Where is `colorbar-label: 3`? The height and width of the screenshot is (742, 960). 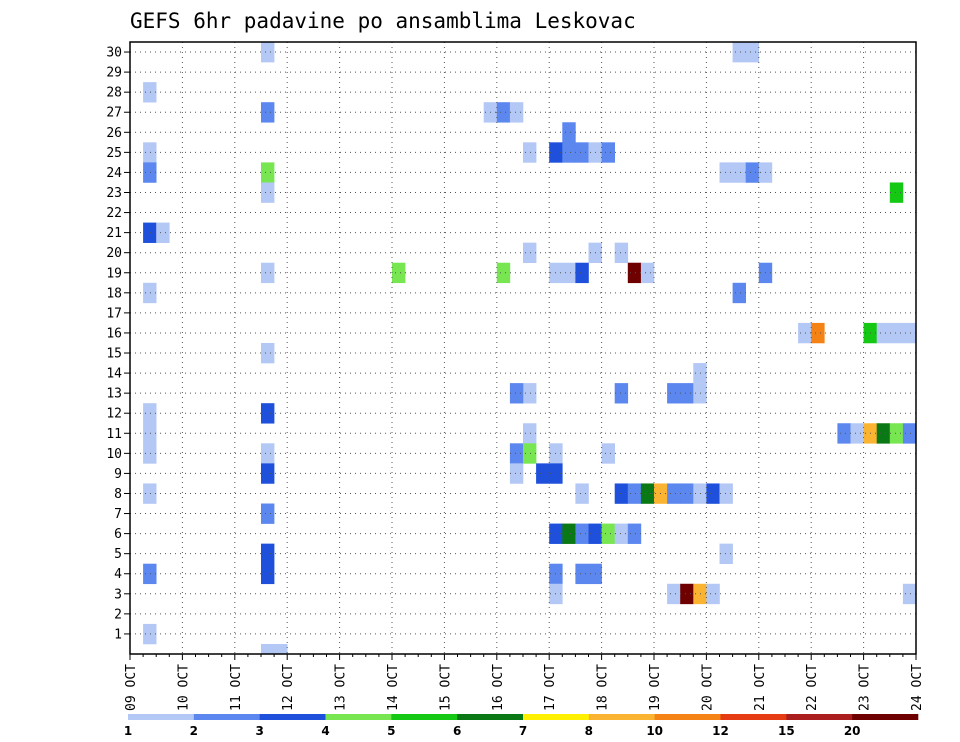
colorbar-label: 3 is located at coordinates (259, 731).